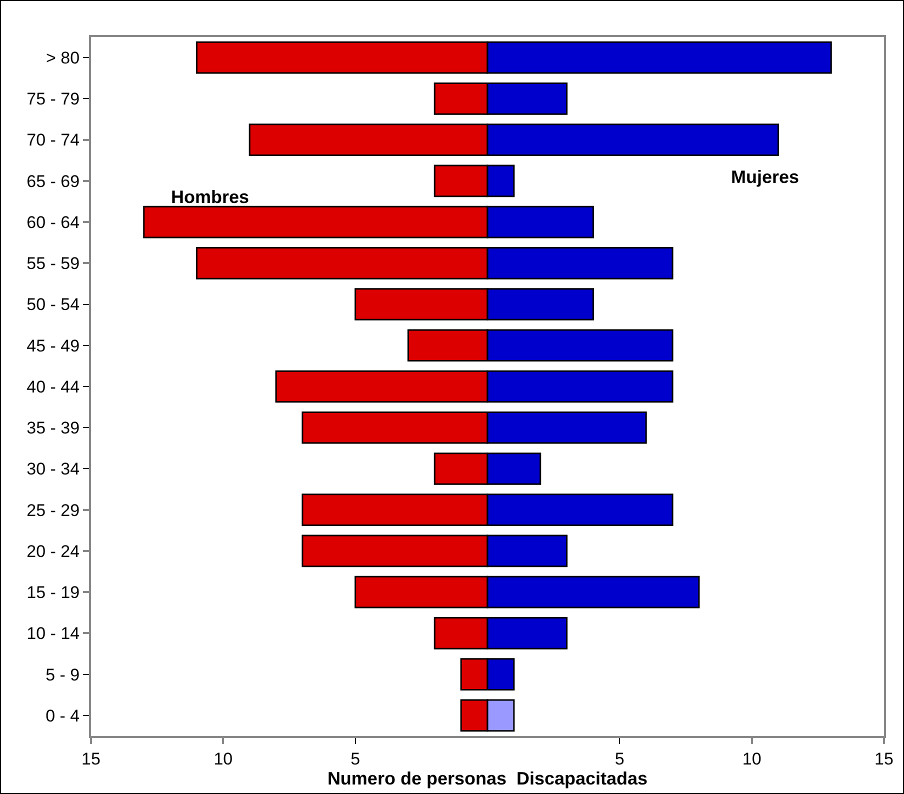 This screenshot has height=794, width=904. I want to click on y-tick-label: 10 - 14, so click(53, 634).